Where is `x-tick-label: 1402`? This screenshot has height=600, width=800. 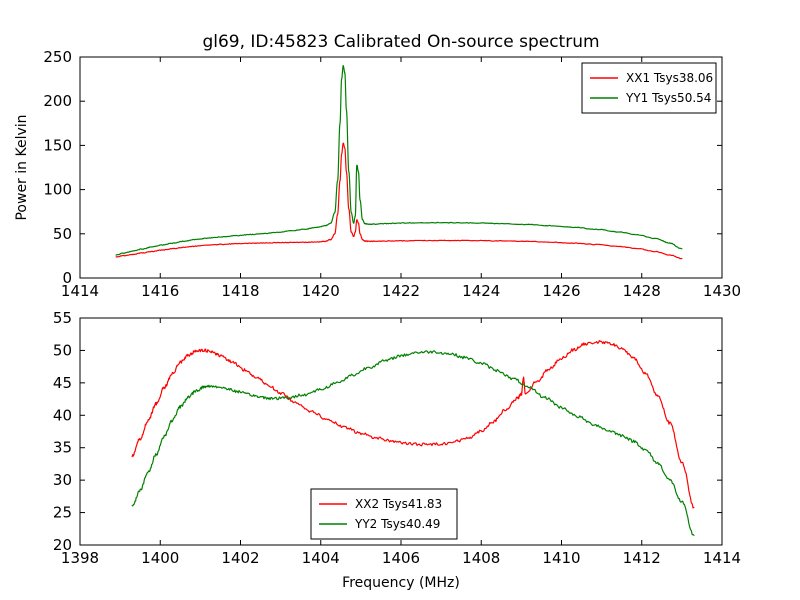 x-tick-label: 1402 is located at coordinates (240, 558).